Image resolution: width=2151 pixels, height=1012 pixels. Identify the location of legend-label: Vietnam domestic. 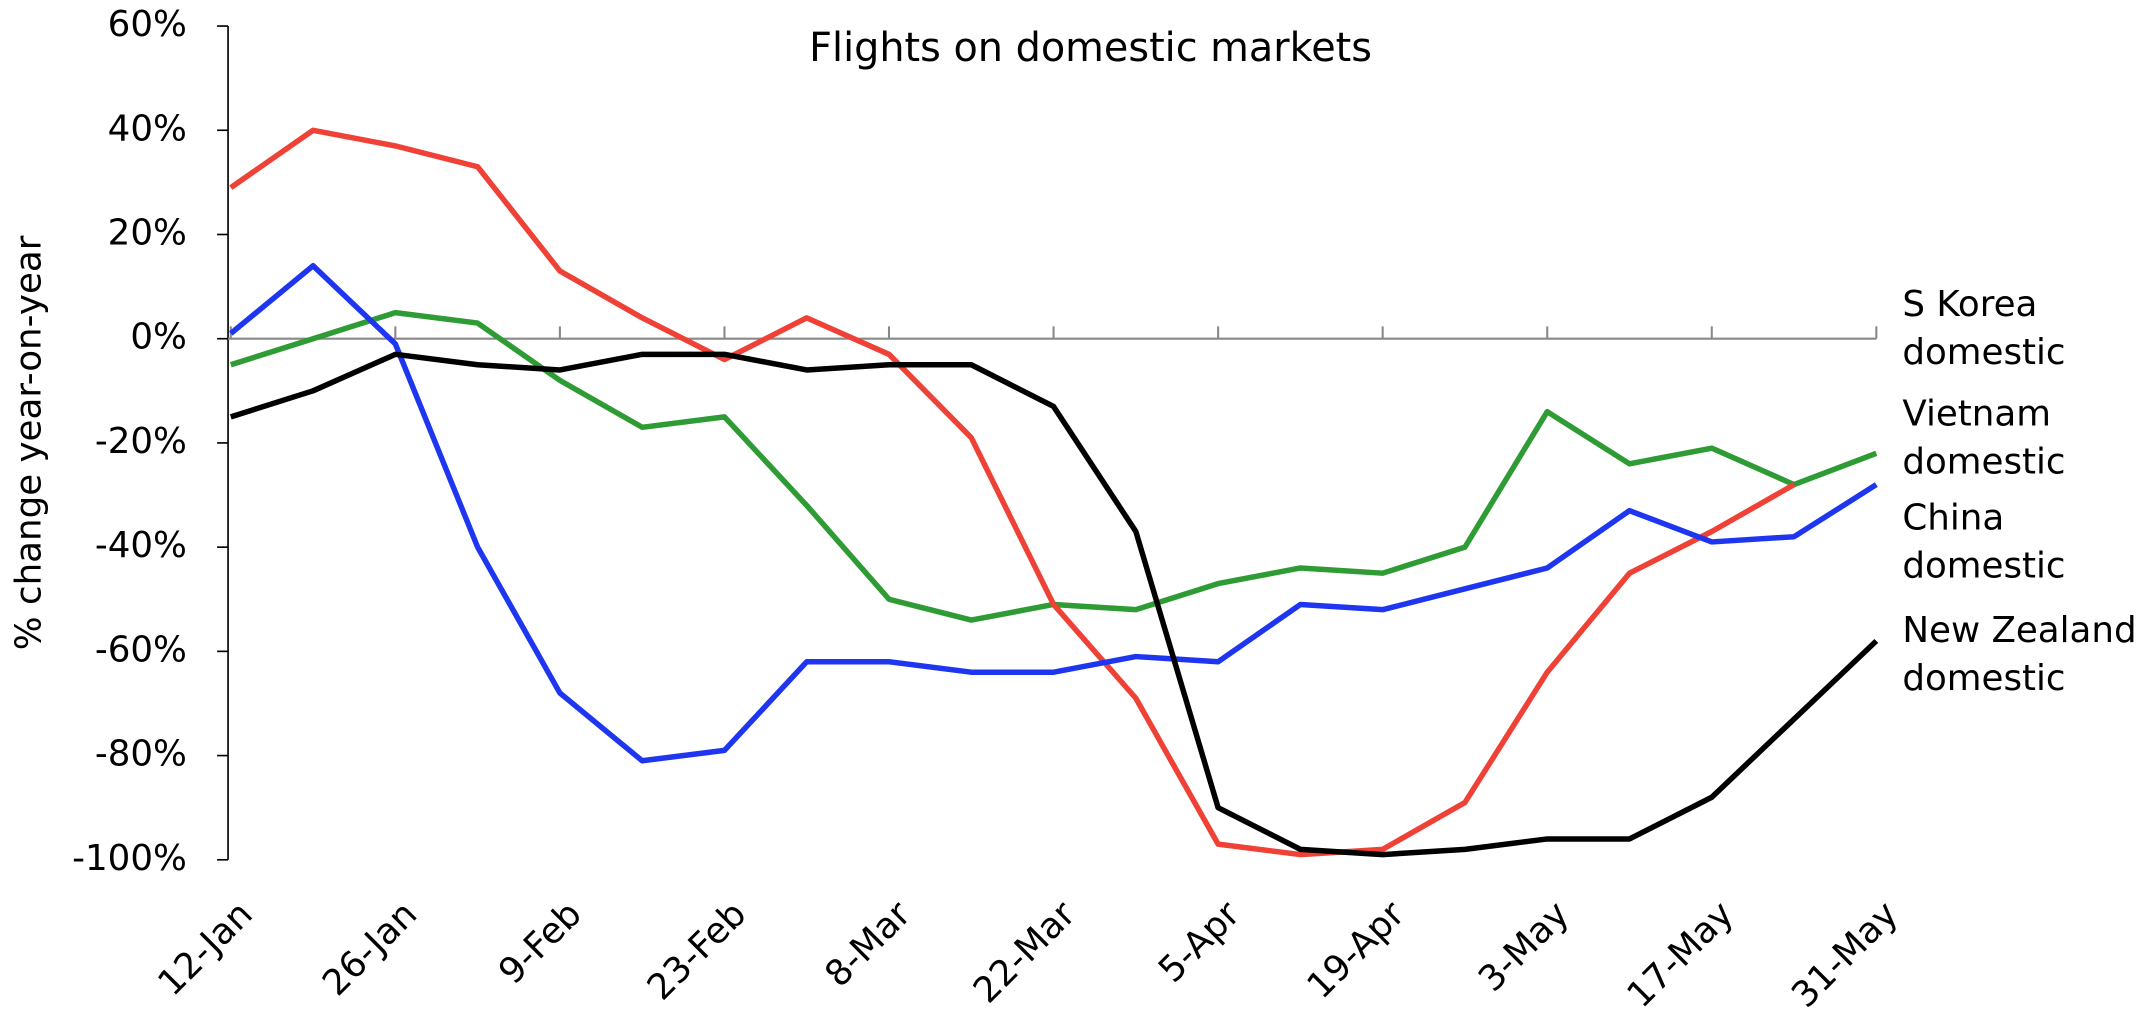
(1983, 437).